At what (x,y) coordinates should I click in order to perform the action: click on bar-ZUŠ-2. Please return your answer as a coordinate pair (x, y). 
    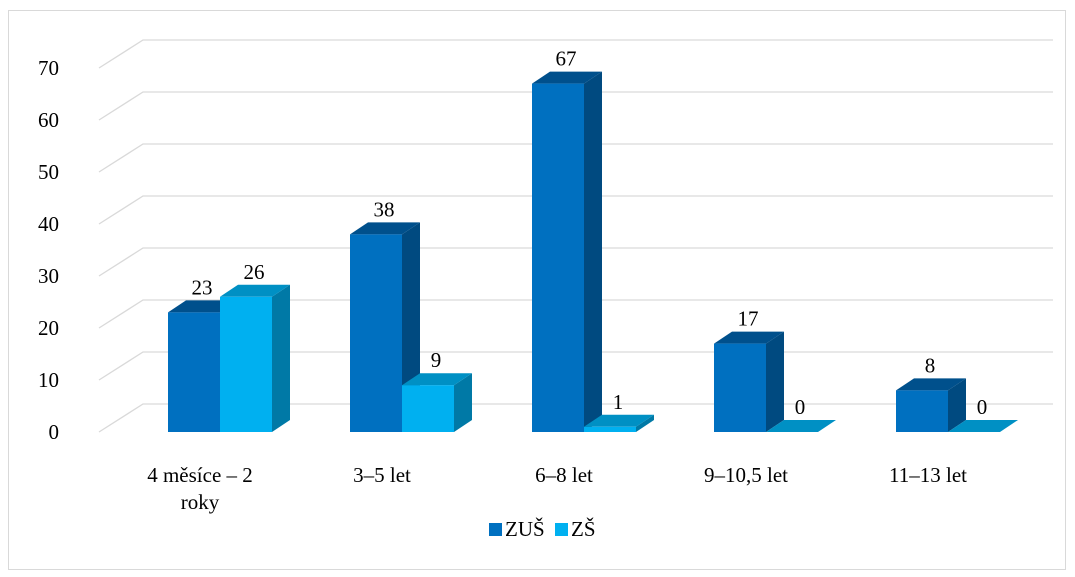
    Looking at the image, I should click on (567, 251).